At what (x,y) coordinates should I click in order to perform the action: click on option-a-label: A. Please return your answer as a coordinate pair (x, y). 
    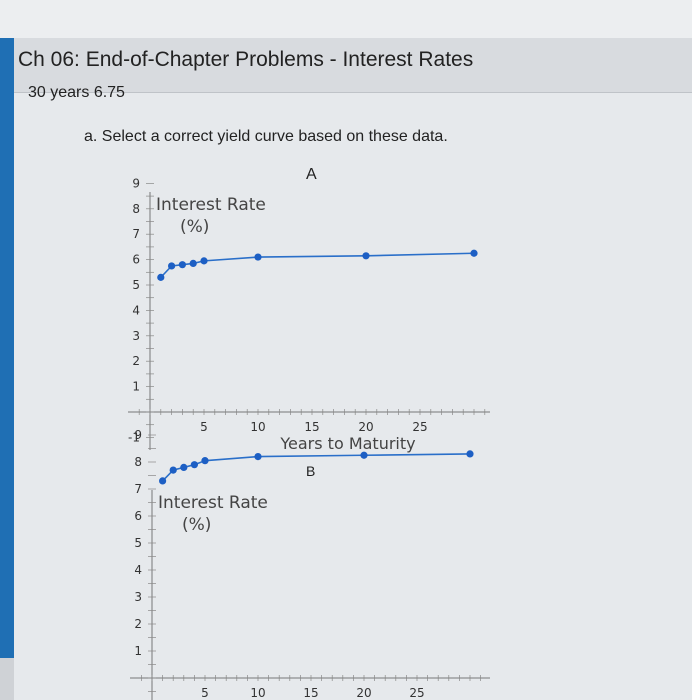
    Looking at the image, I should click on (311, 174).